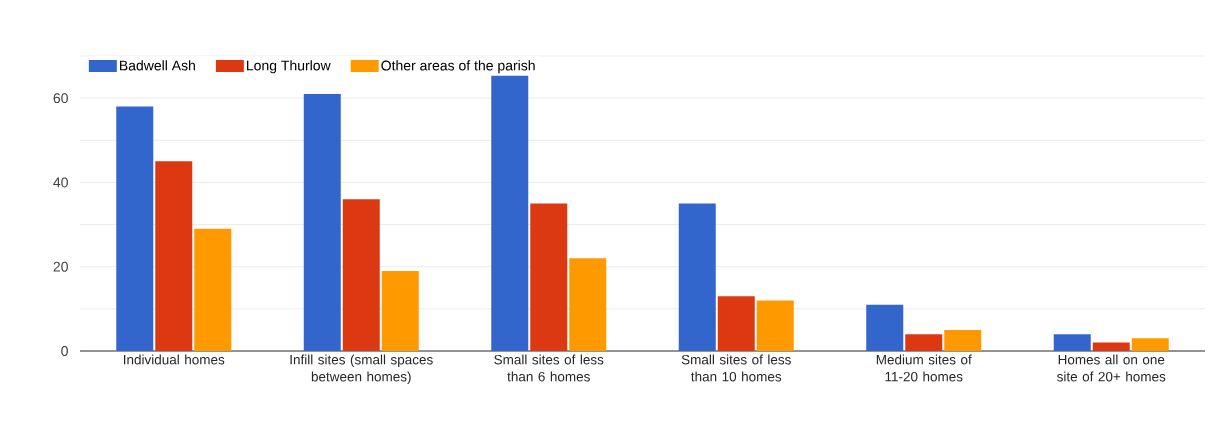 This screenshot has height=444, width=1208. Describe the element at coordinates (924, 368) in the screenshot. I see `x-tick-label: Medium sites of 11-20 homes` at that location.